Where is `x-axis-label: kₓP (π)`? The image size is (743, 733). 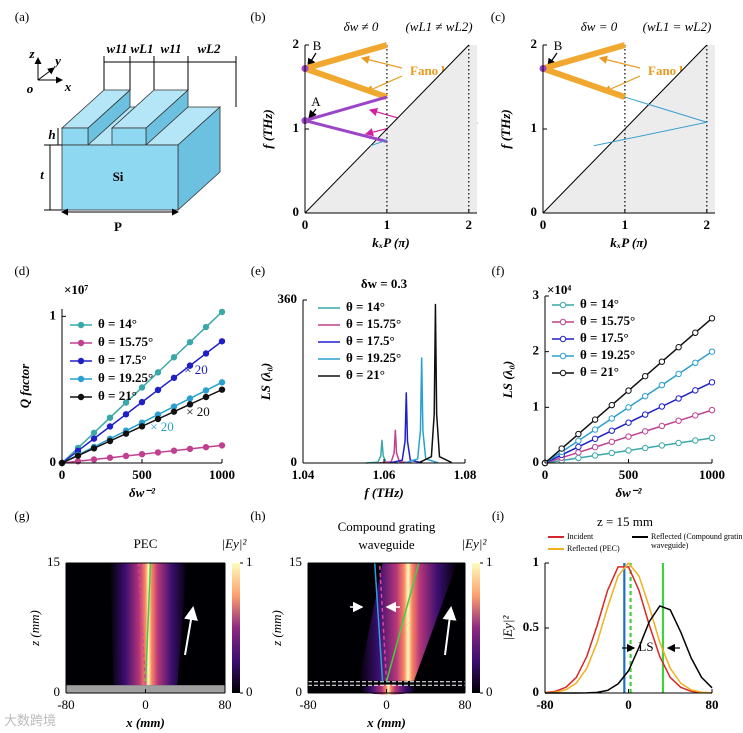 x-axis-label: kₓP (π) is located at coordinates (628, 242).